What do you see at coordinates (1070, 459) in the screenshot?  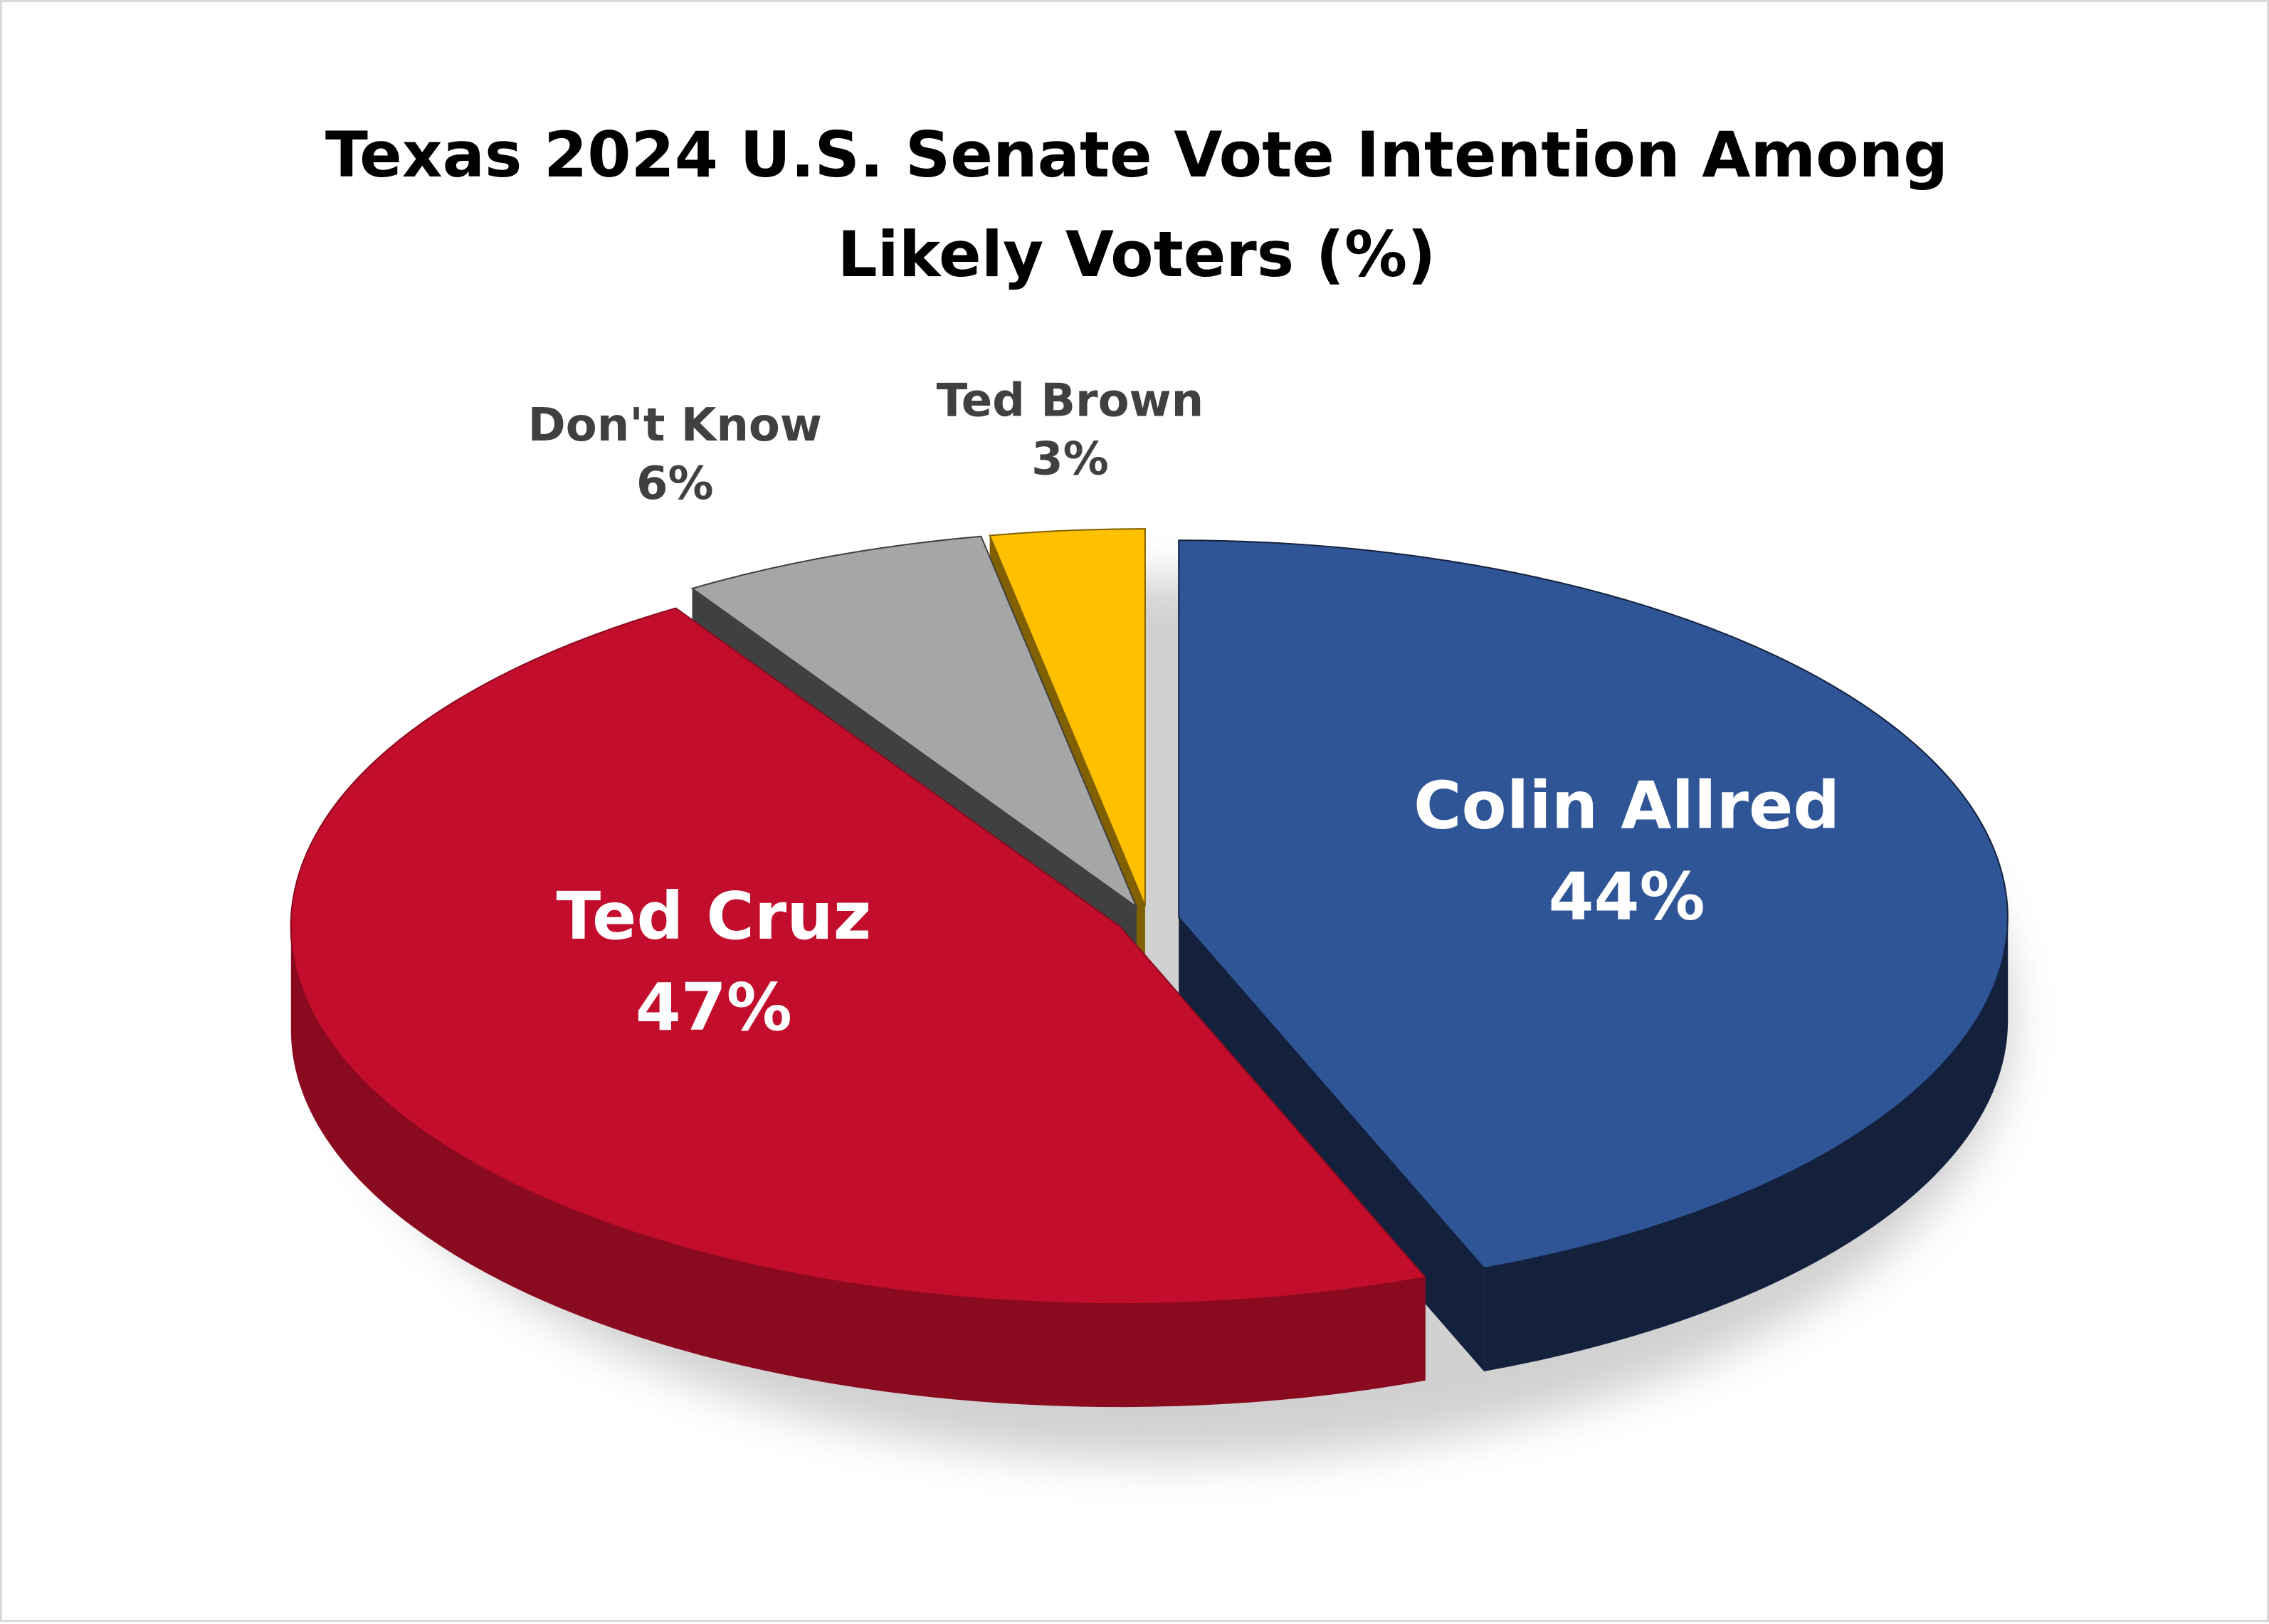 I see `slice-value-ted-brown: 3%` at bounding box center [1070, 459].